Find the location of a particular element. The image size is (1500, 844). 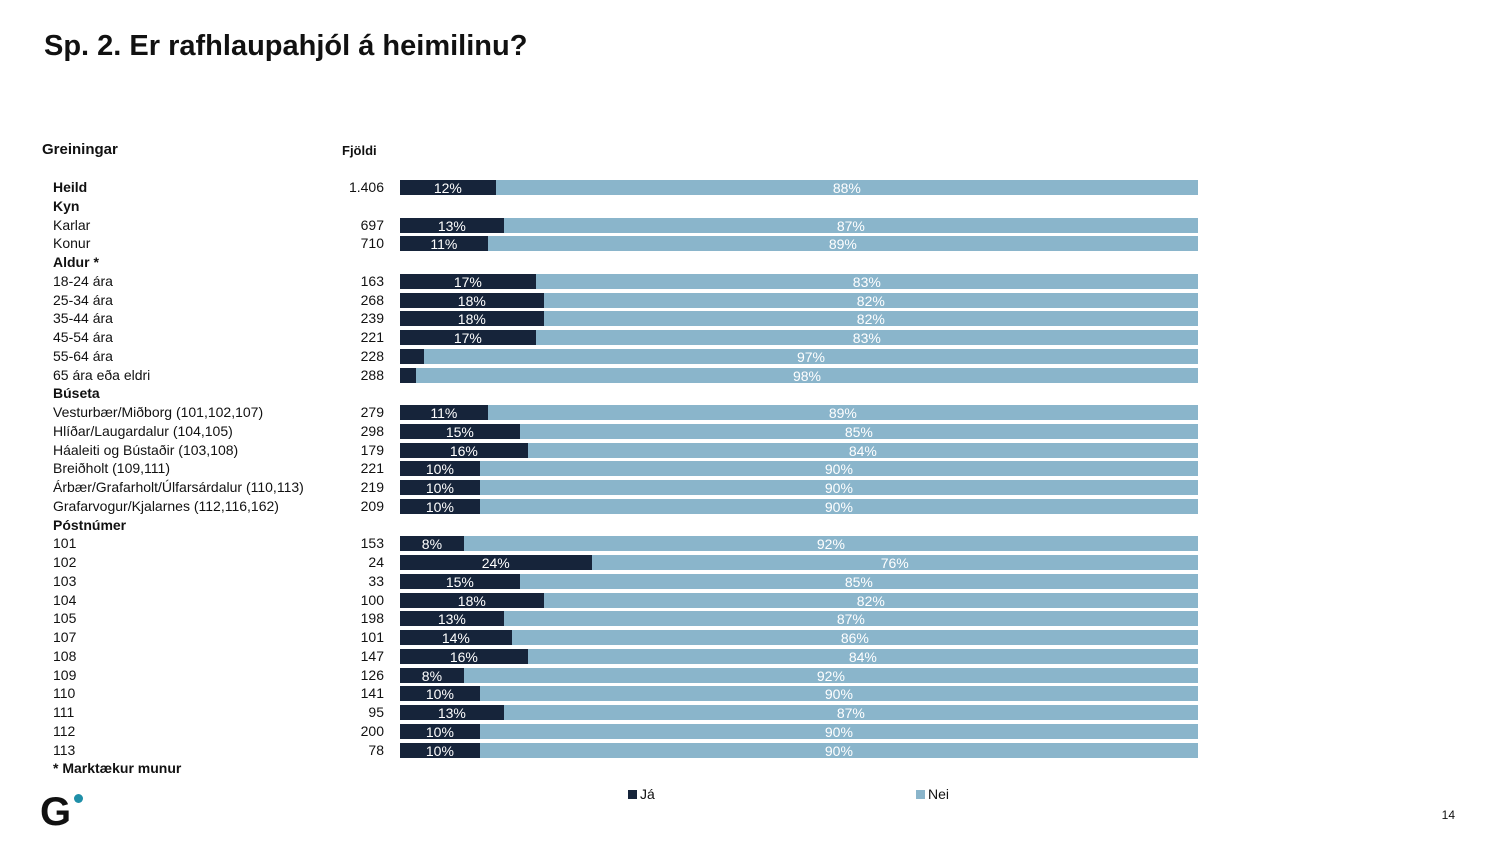

row-count: 78 is located at coordinates (376, 749).